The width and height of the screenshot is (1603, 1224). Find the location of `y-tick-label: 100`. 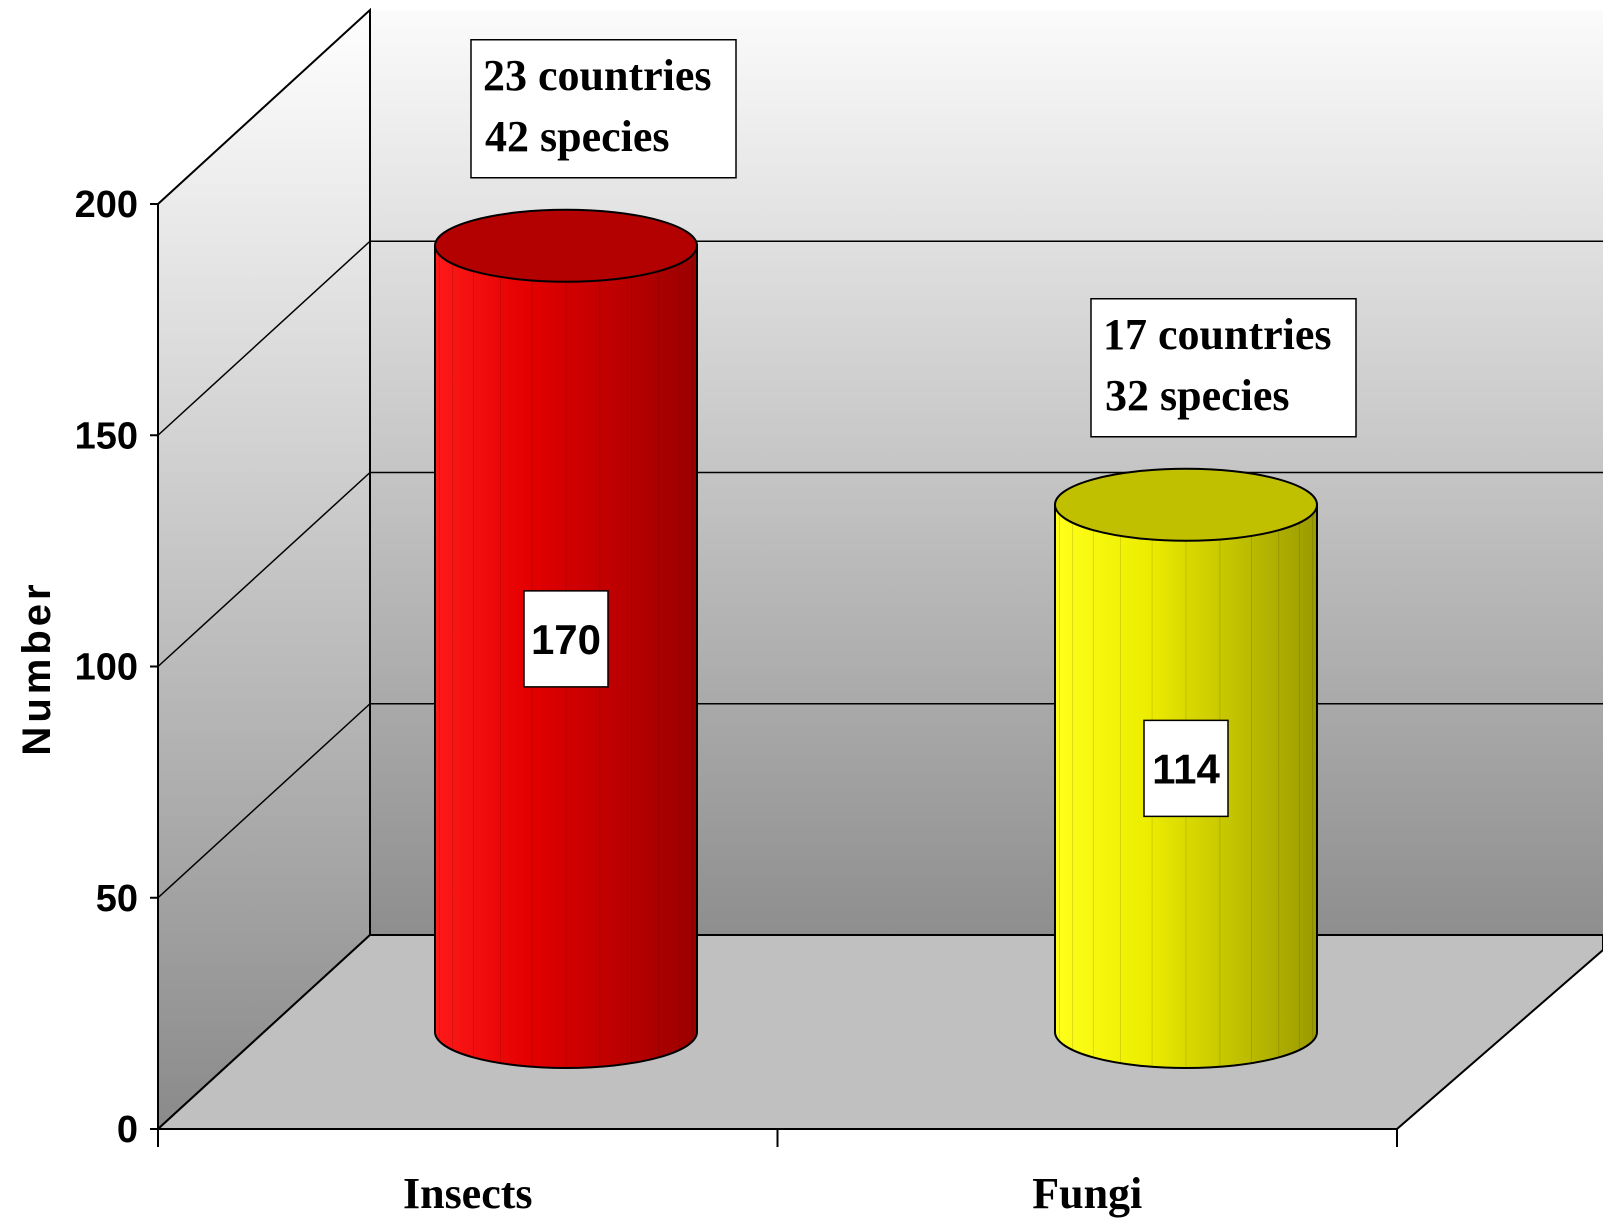

y-tick-label: 100 is located at coordinates (106, 668).